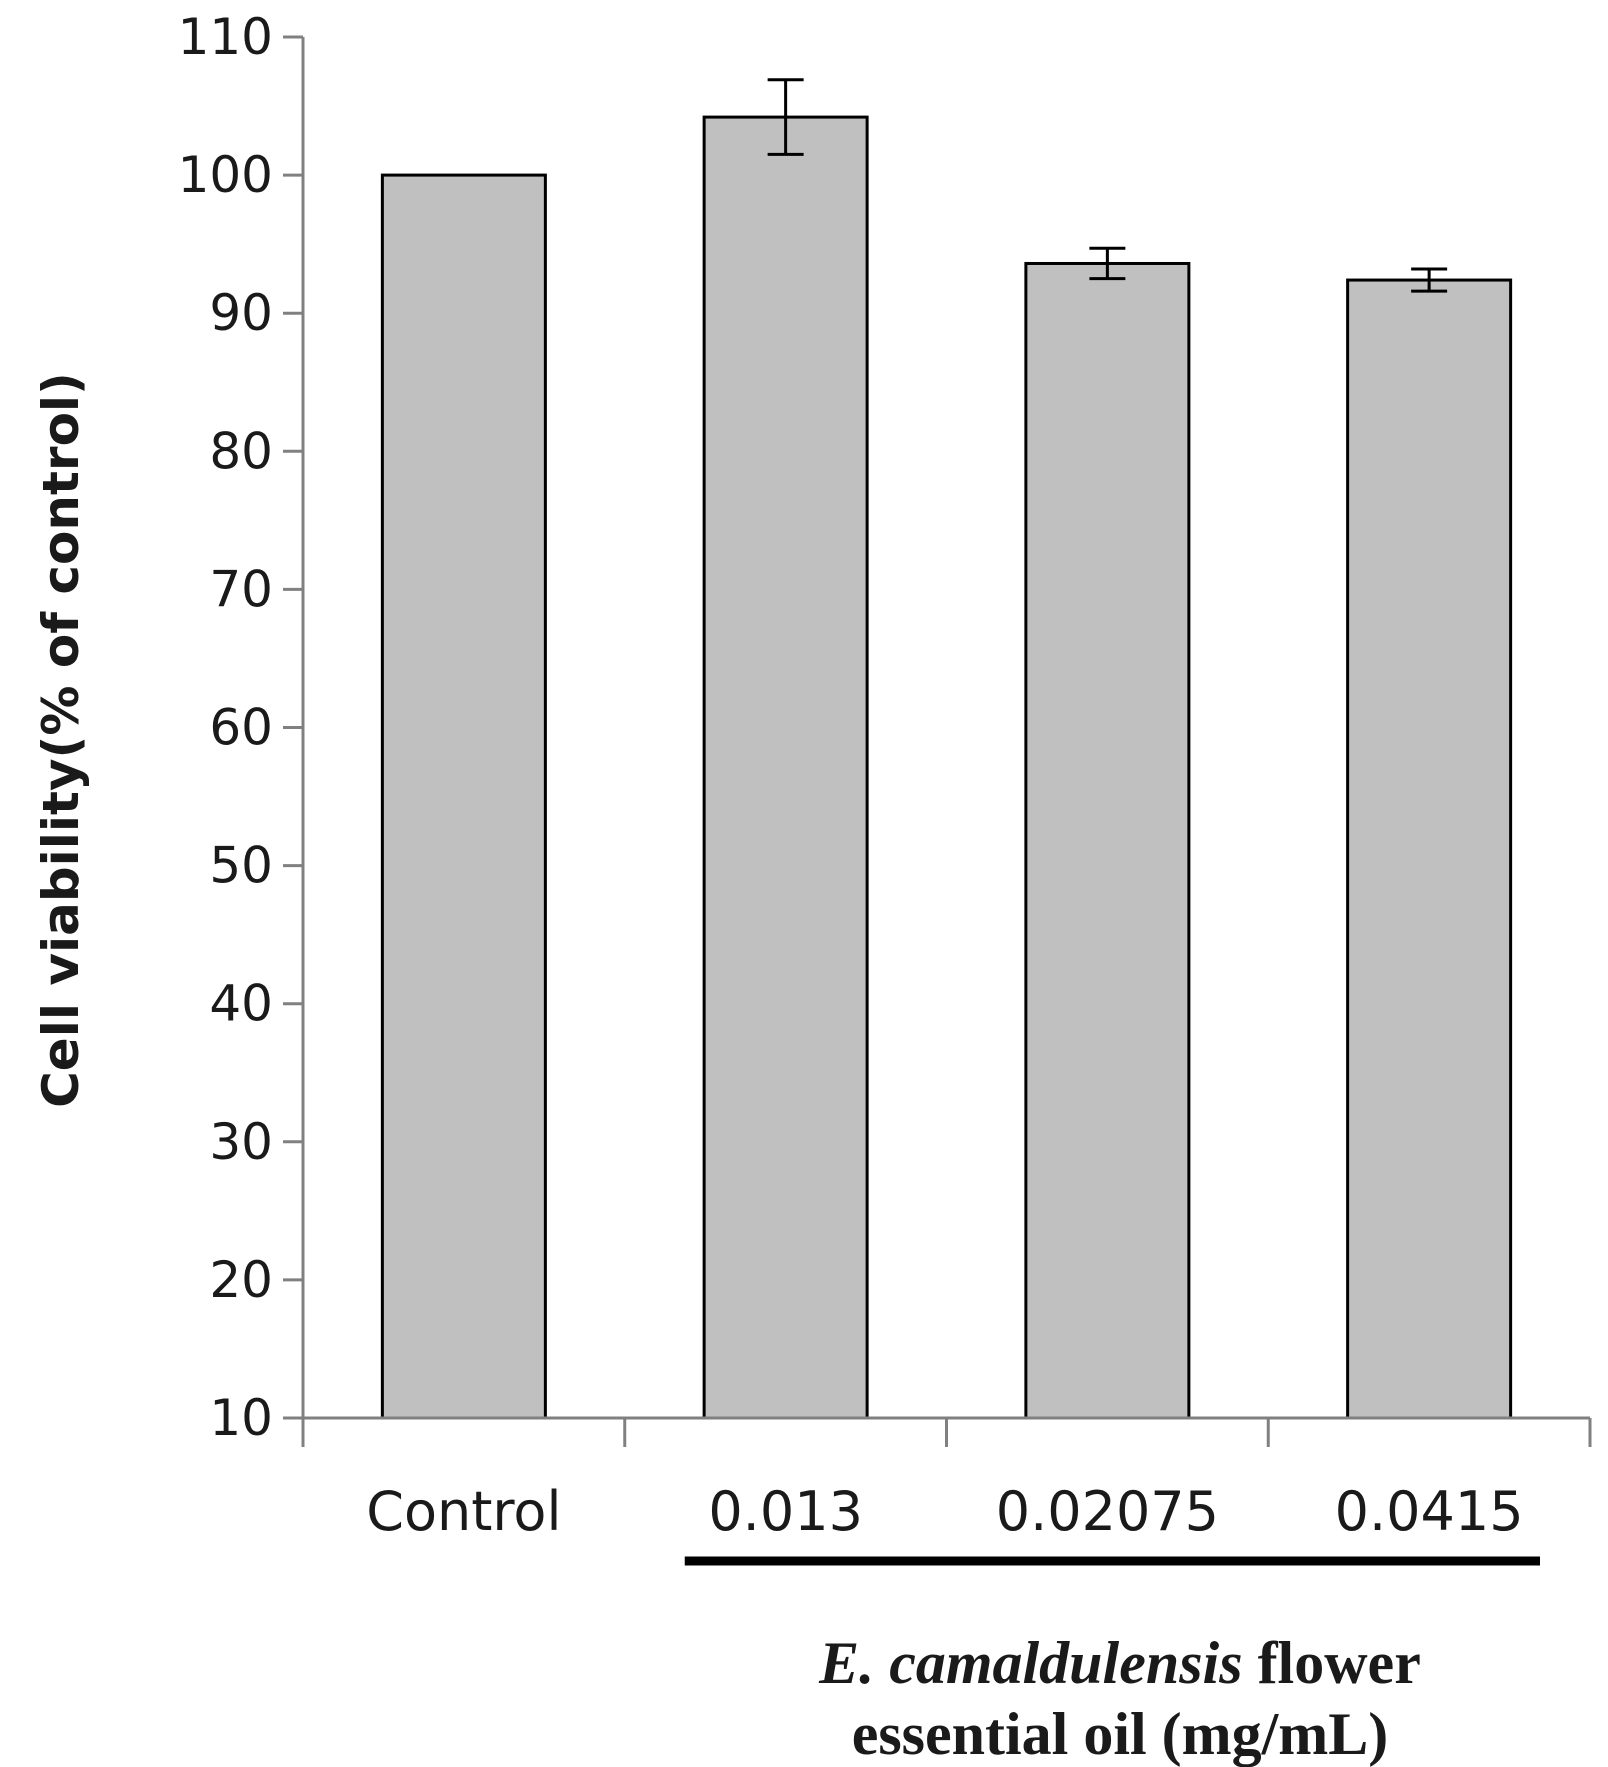 Image resolution: width=1608 pixels, height=1767 pixels. Describe the element at coordinates (1120, 1734) in the screenshot. I see `x-axis-label-line2: essential oil (mg/mL)` at that location.